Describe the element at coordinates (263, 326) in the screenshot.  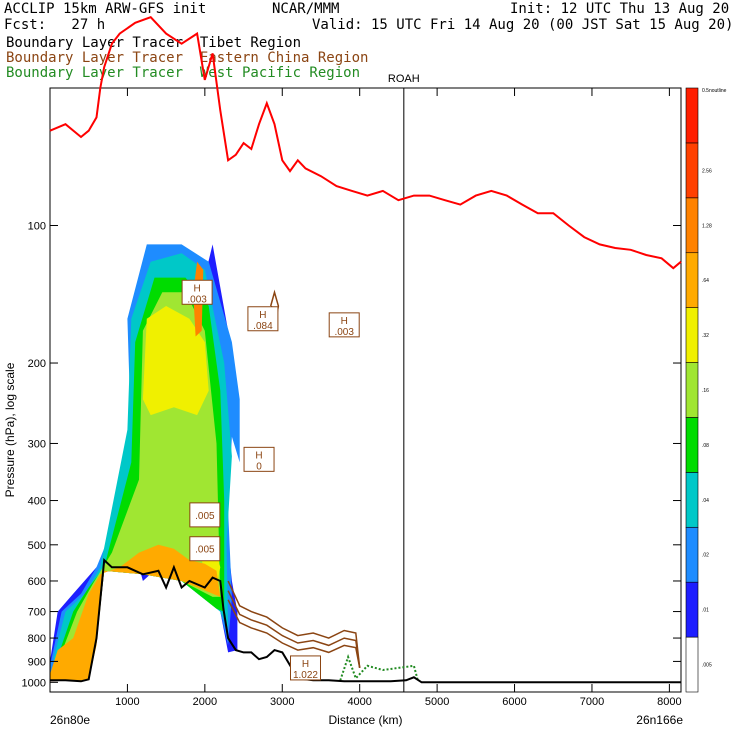
I see `h-label-value: .084` at that location.